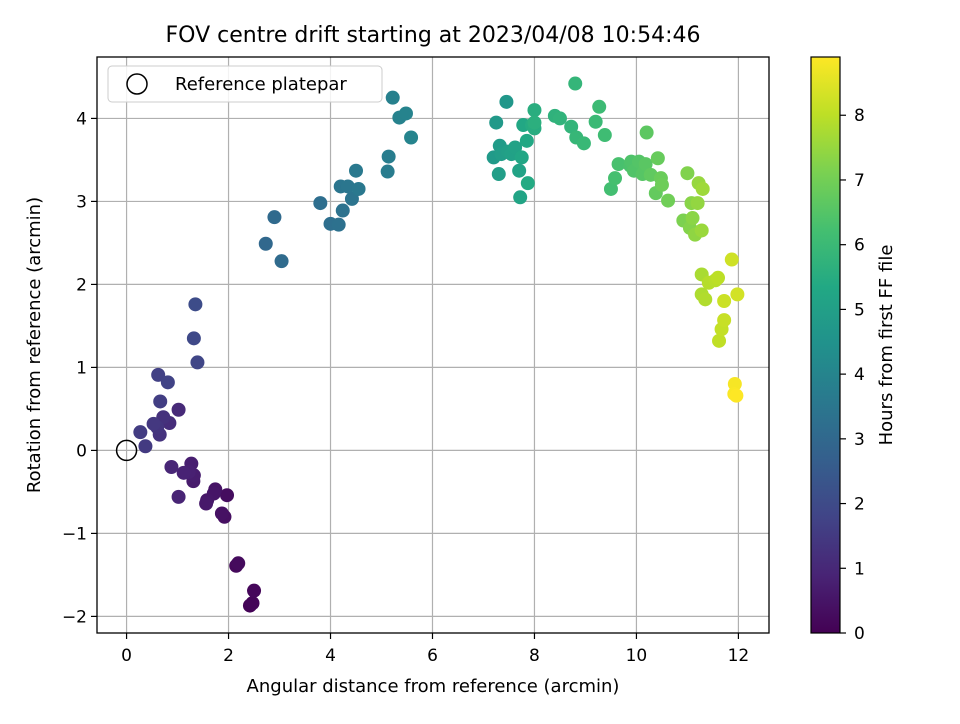  I want to click on y-tick-label: 1, so click(81, 368).